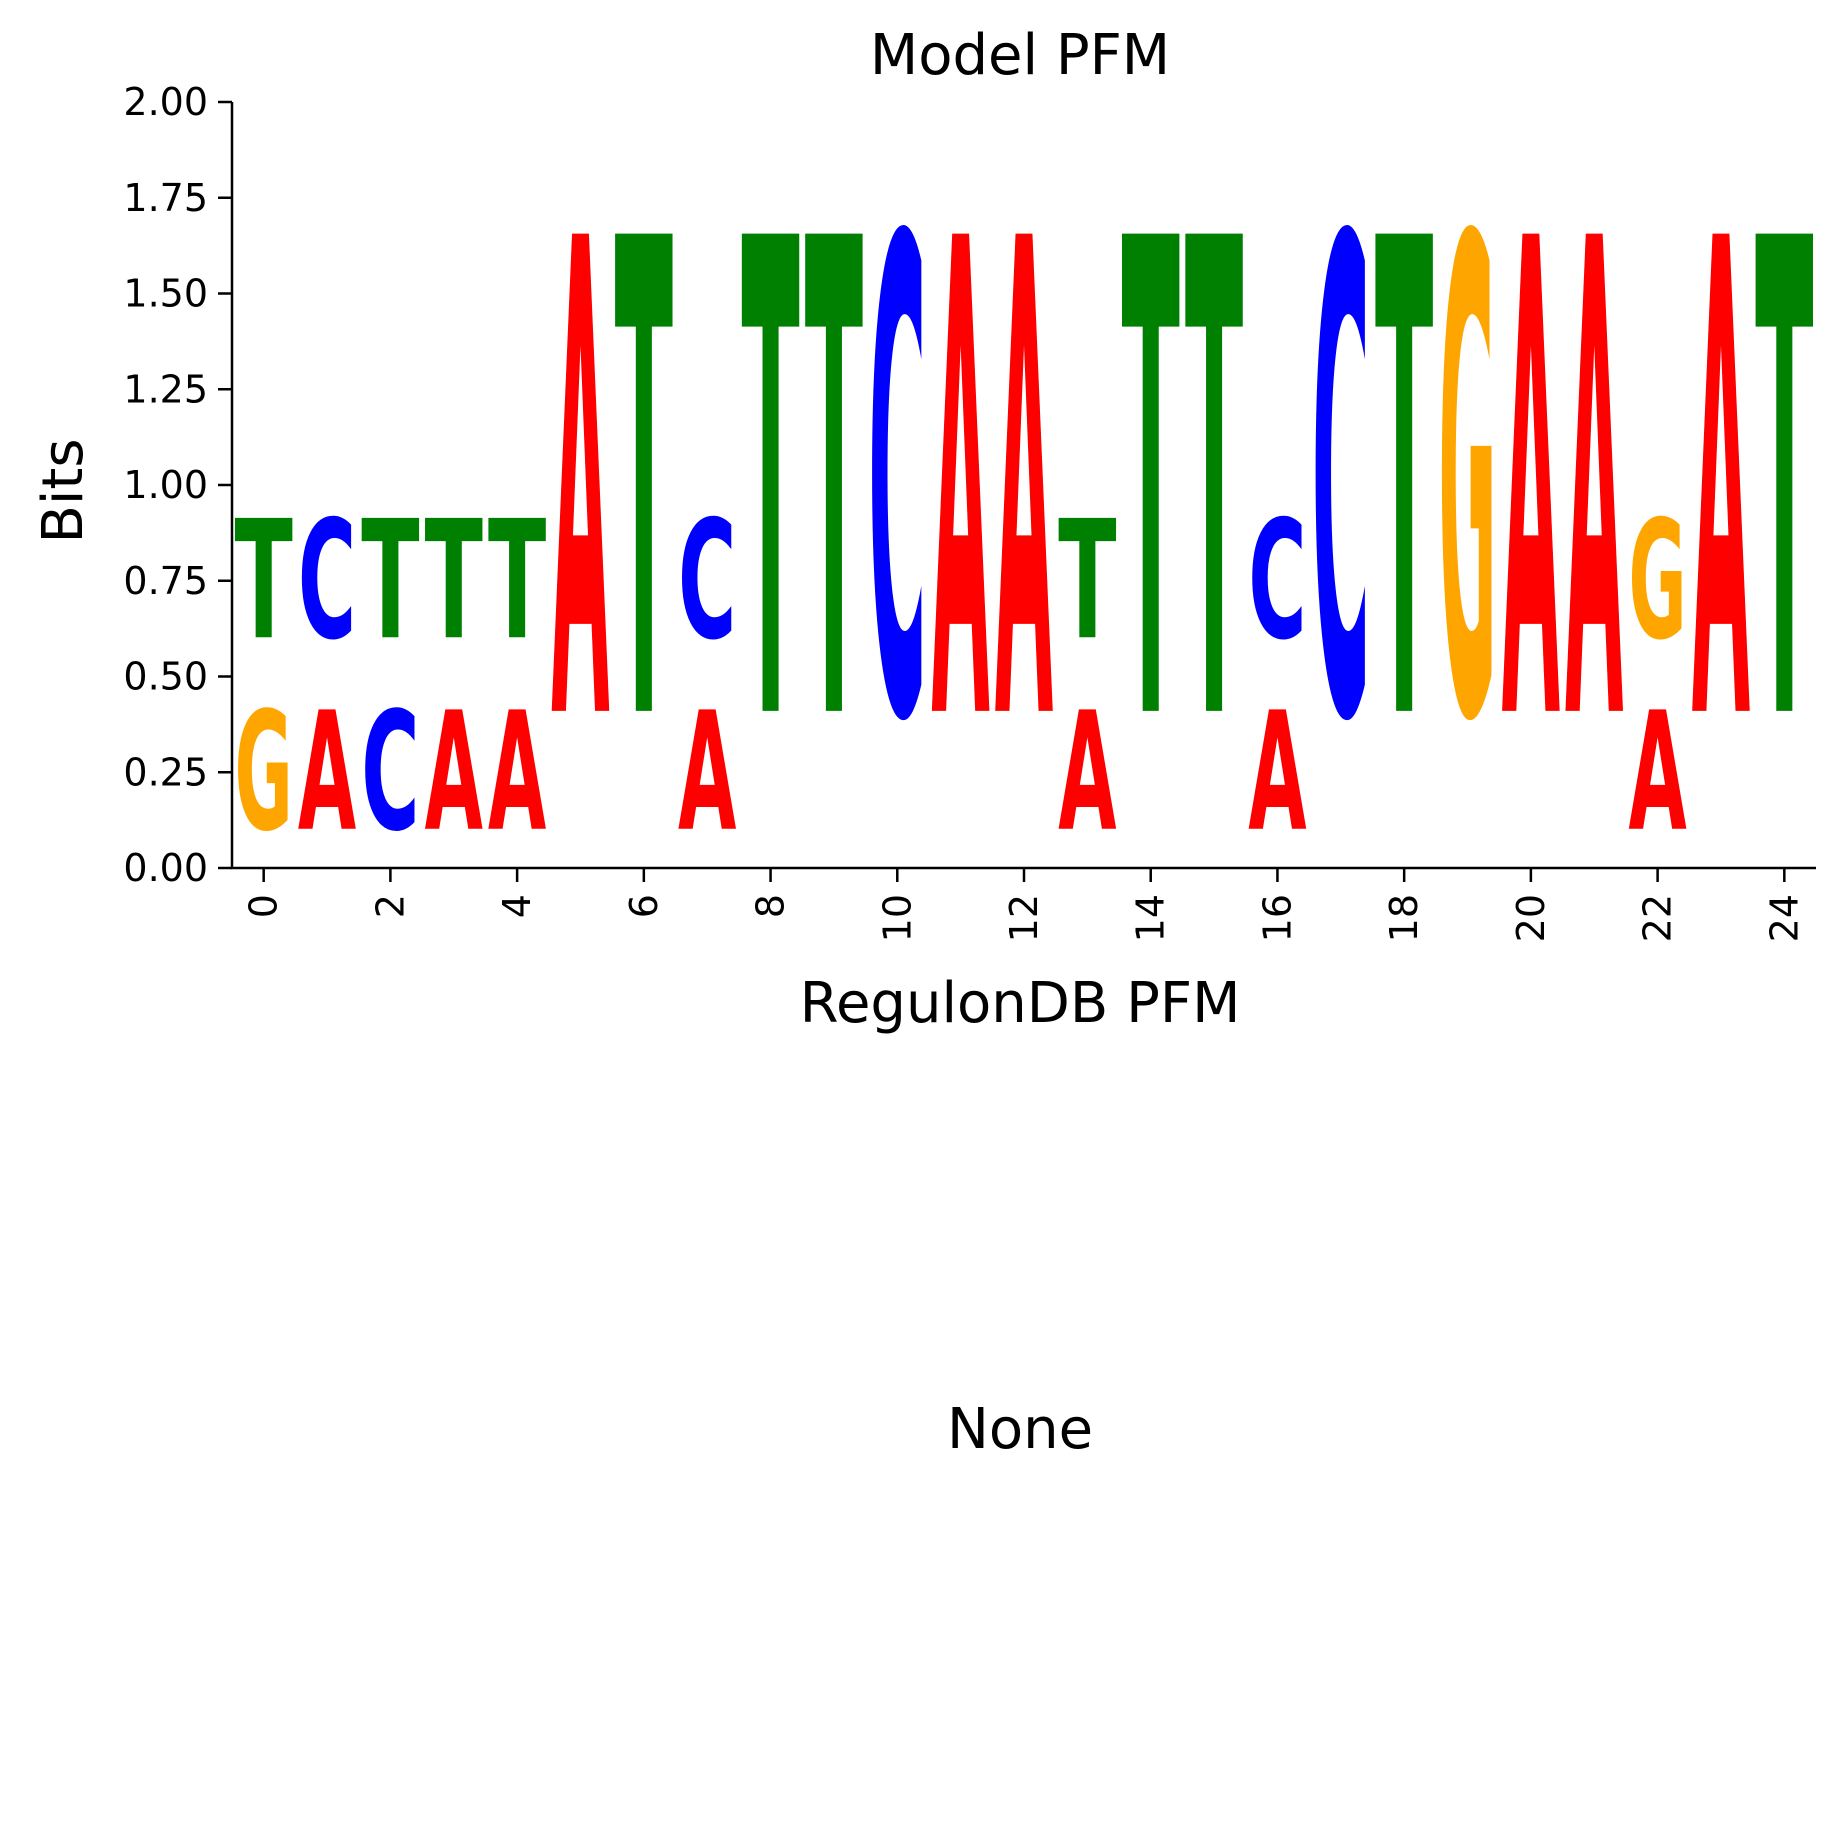  I want to click on second-panel-text: None, so click(1020, 1429).